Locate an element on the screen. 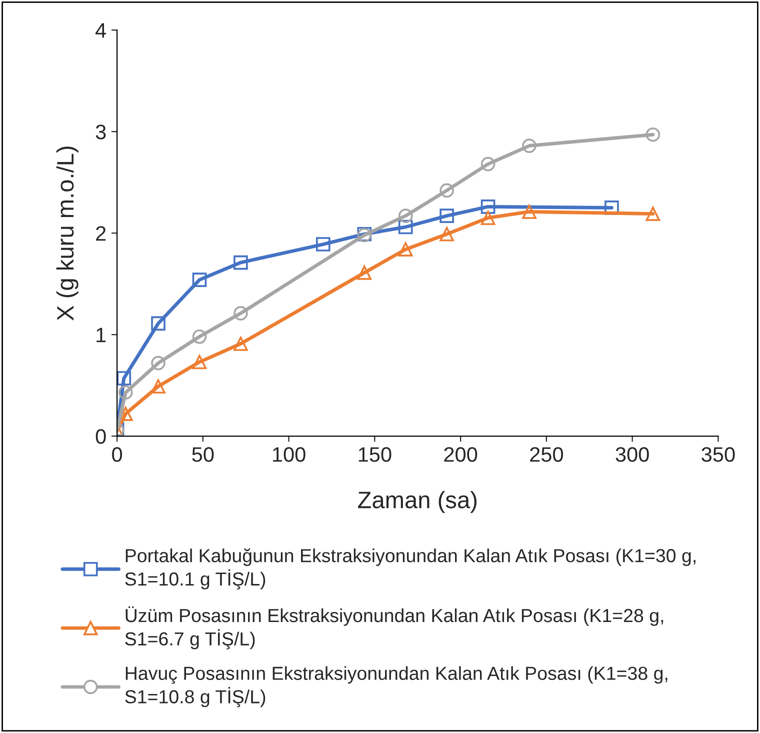 The image size is (760, 733). y-tick-label: 4 is located at coordinates (101, 30).